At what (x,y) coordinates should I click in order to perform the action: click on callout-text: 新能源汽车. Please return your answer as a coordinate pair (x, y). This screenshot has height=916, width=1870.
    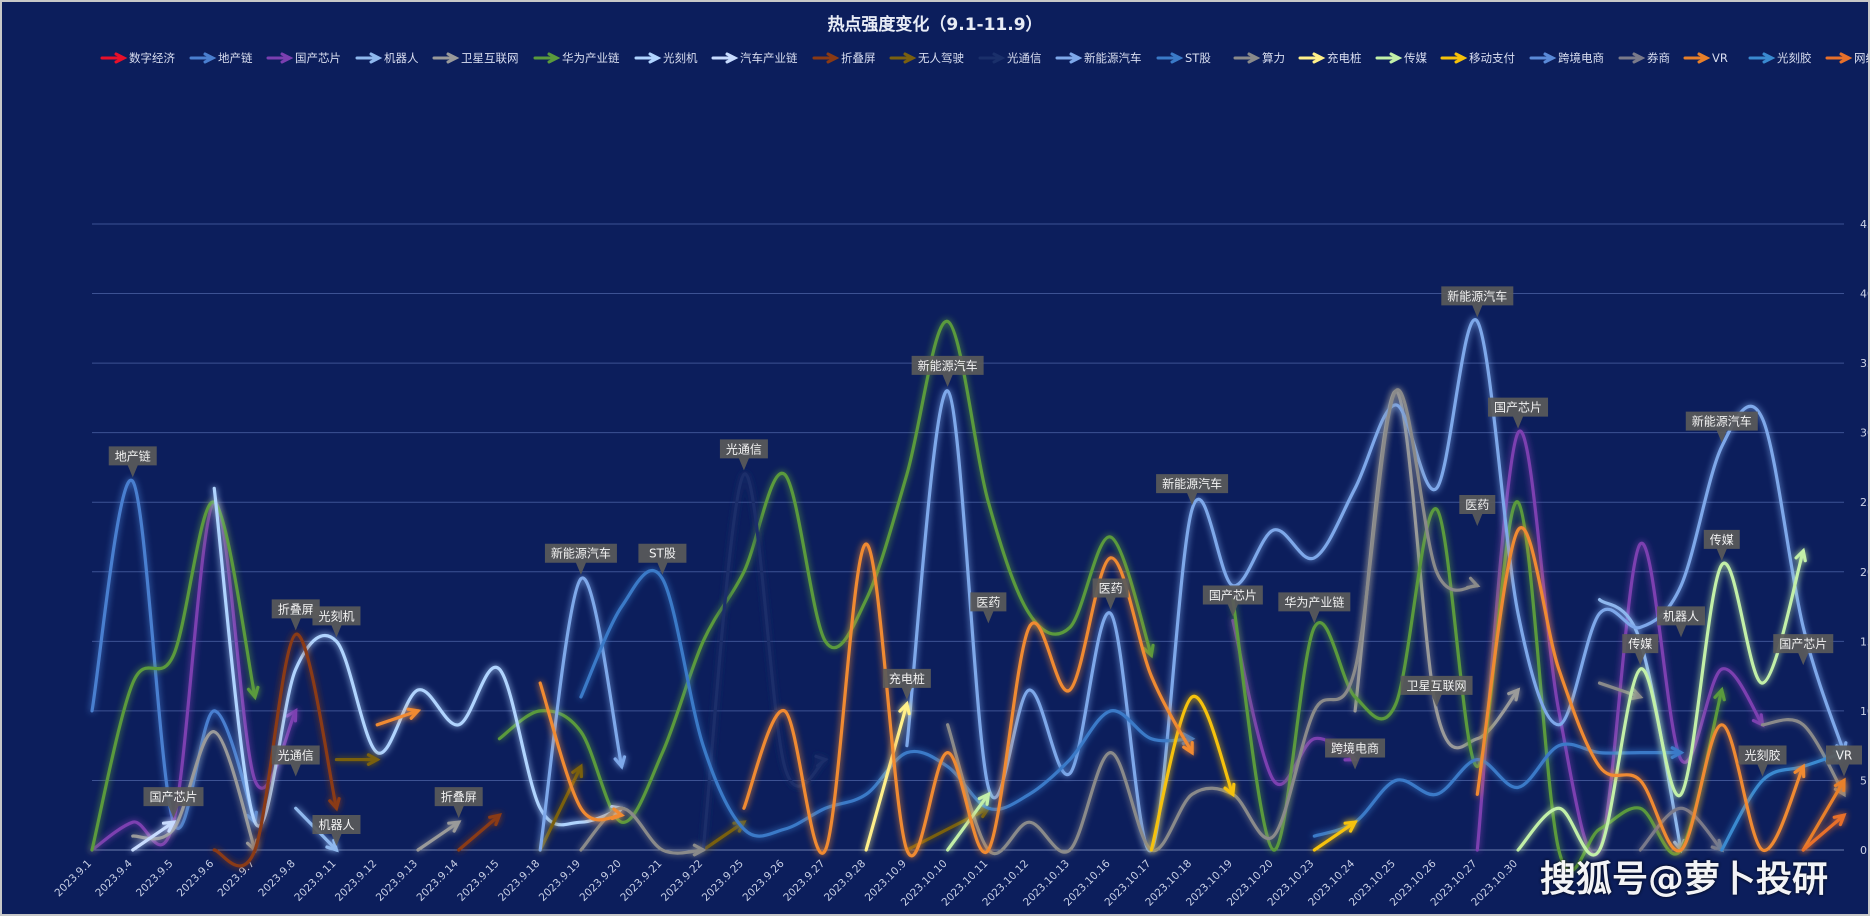
    Looking at the image, I should click on (948, 365).